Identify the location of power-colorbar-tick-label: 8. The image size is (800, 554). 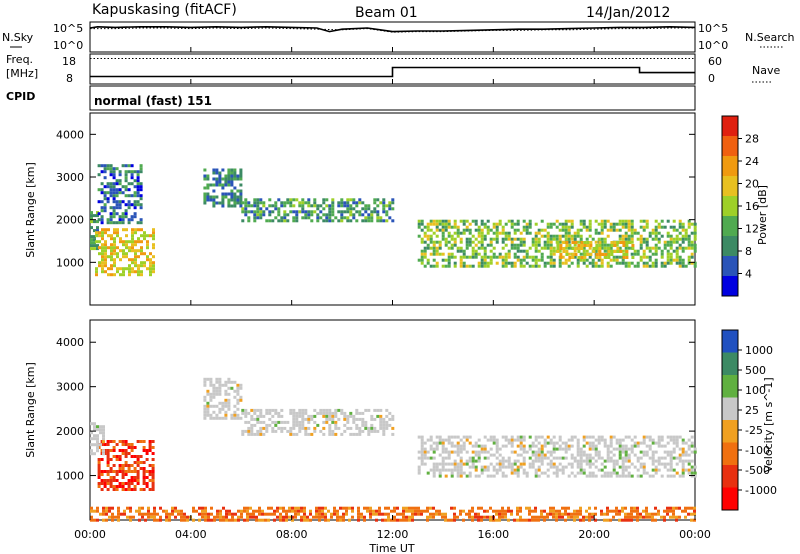
(748, 251).